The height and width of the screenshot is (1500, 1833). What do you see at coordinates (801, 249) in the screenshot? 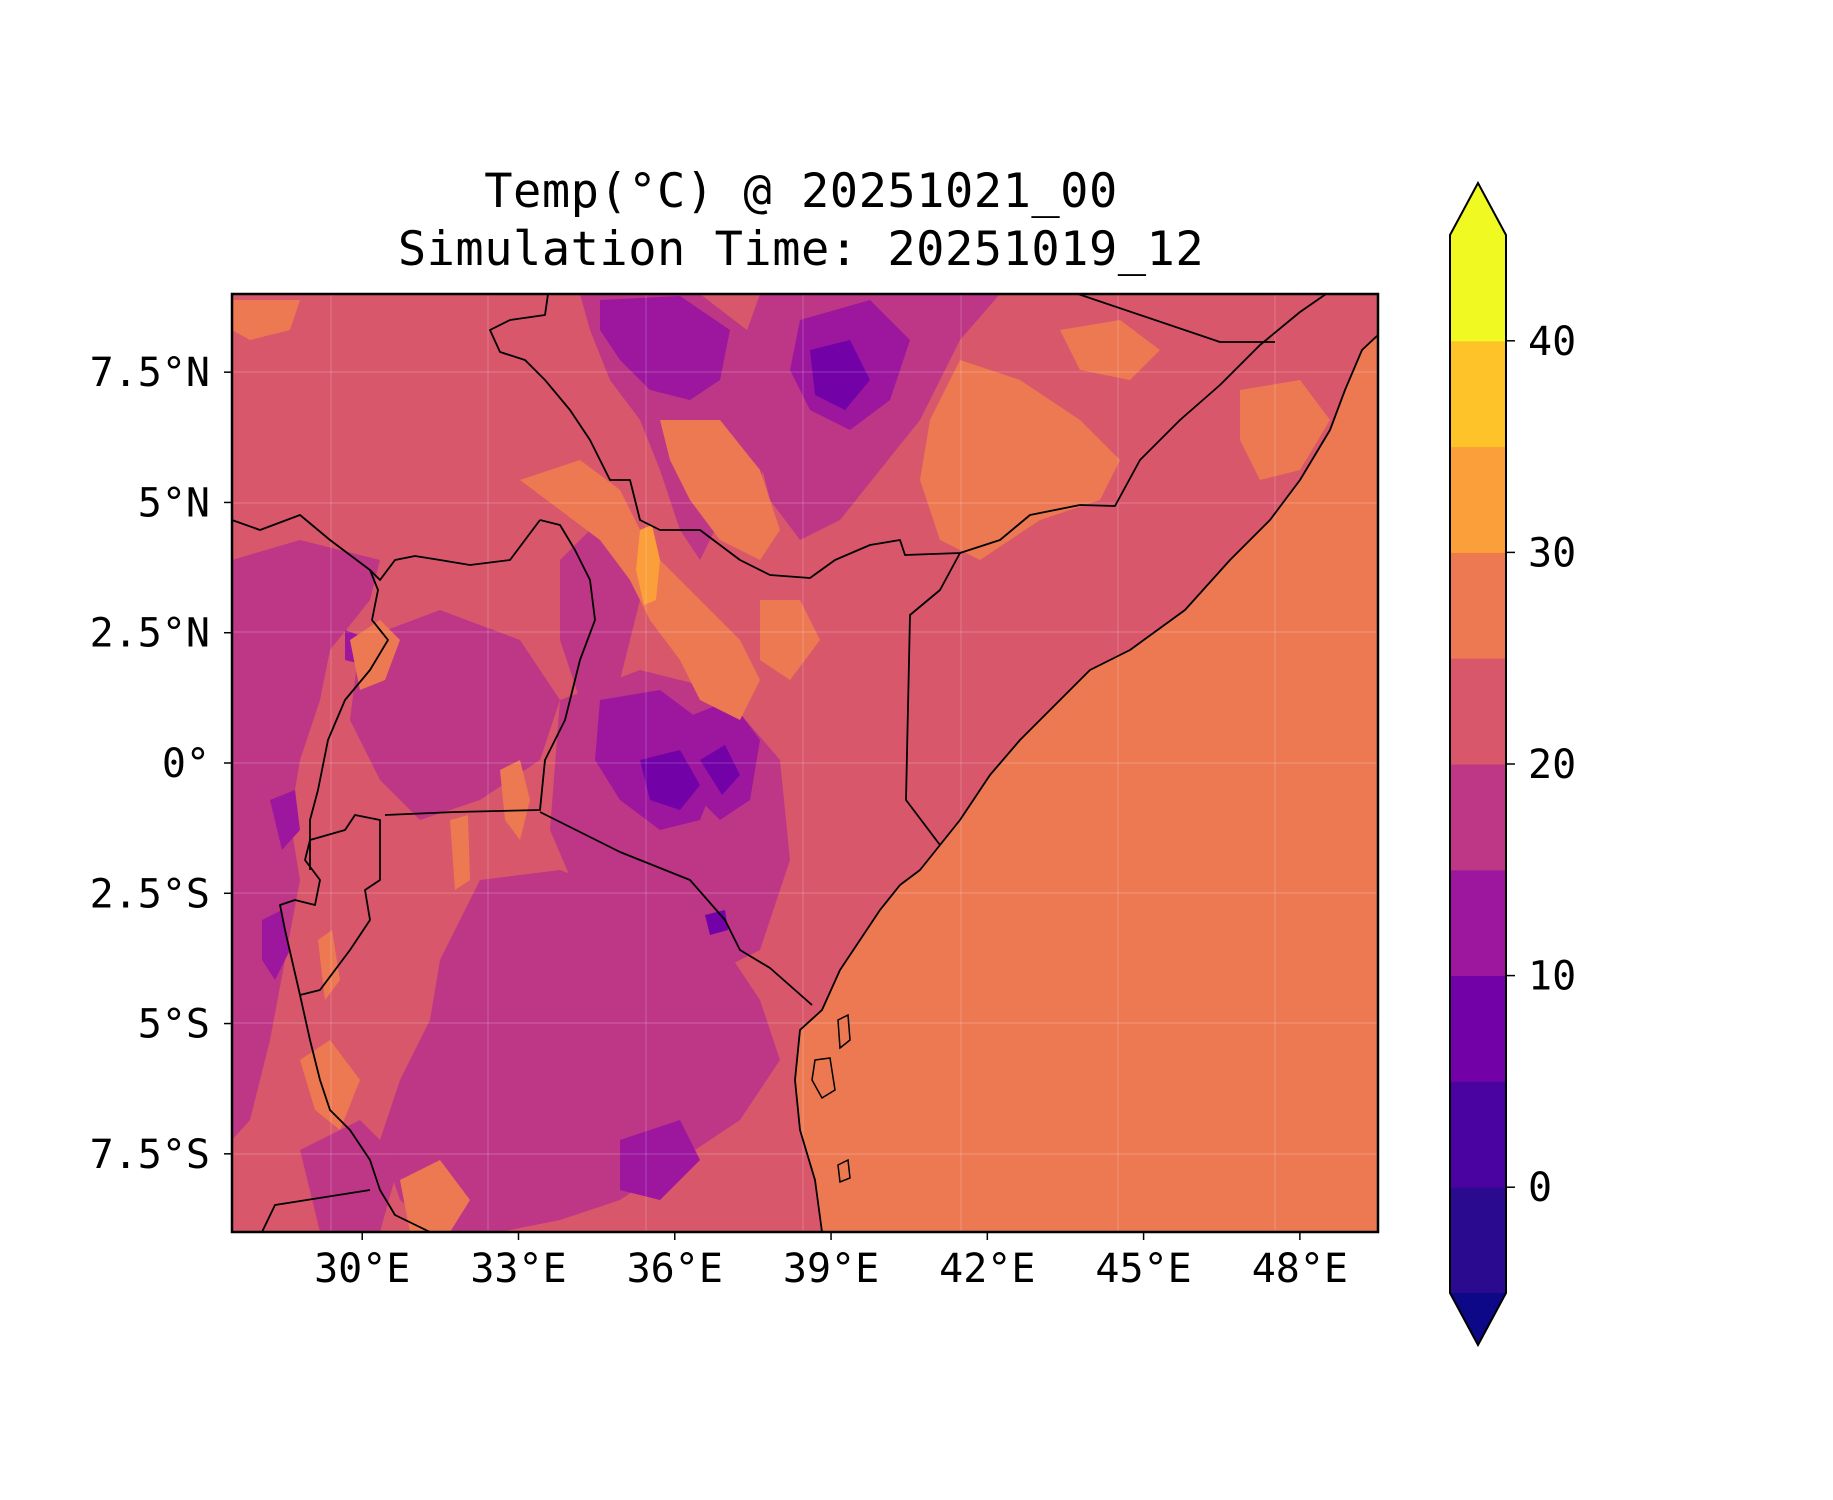
I see `map-subtitle: Simulation Time: 20251019_12` at bounding box center [801, 249].